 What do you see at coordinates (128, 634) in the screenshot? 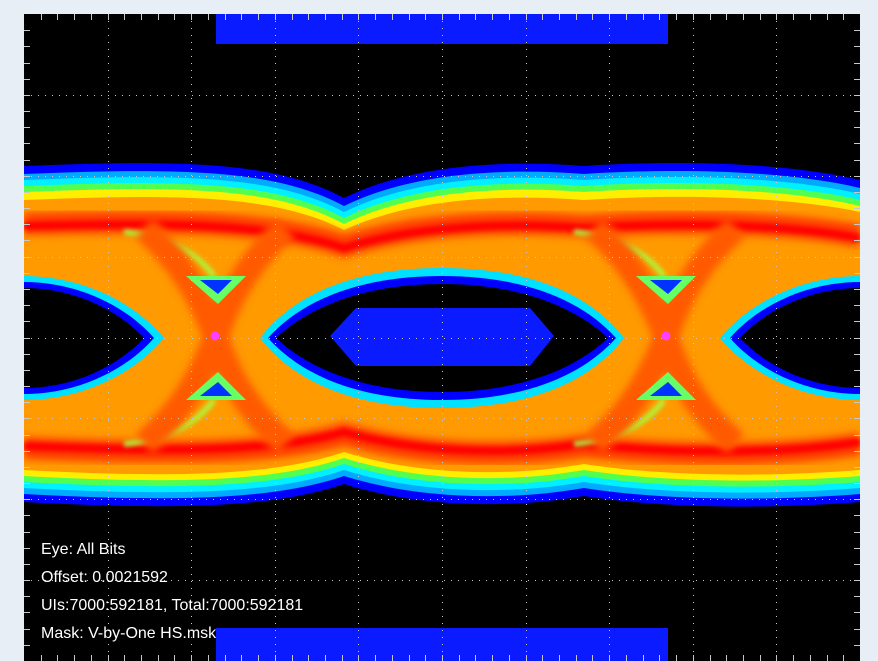
I see `mask-file-readout: Mask: V-by-One HS.msk` at bounding box center [128, 634].